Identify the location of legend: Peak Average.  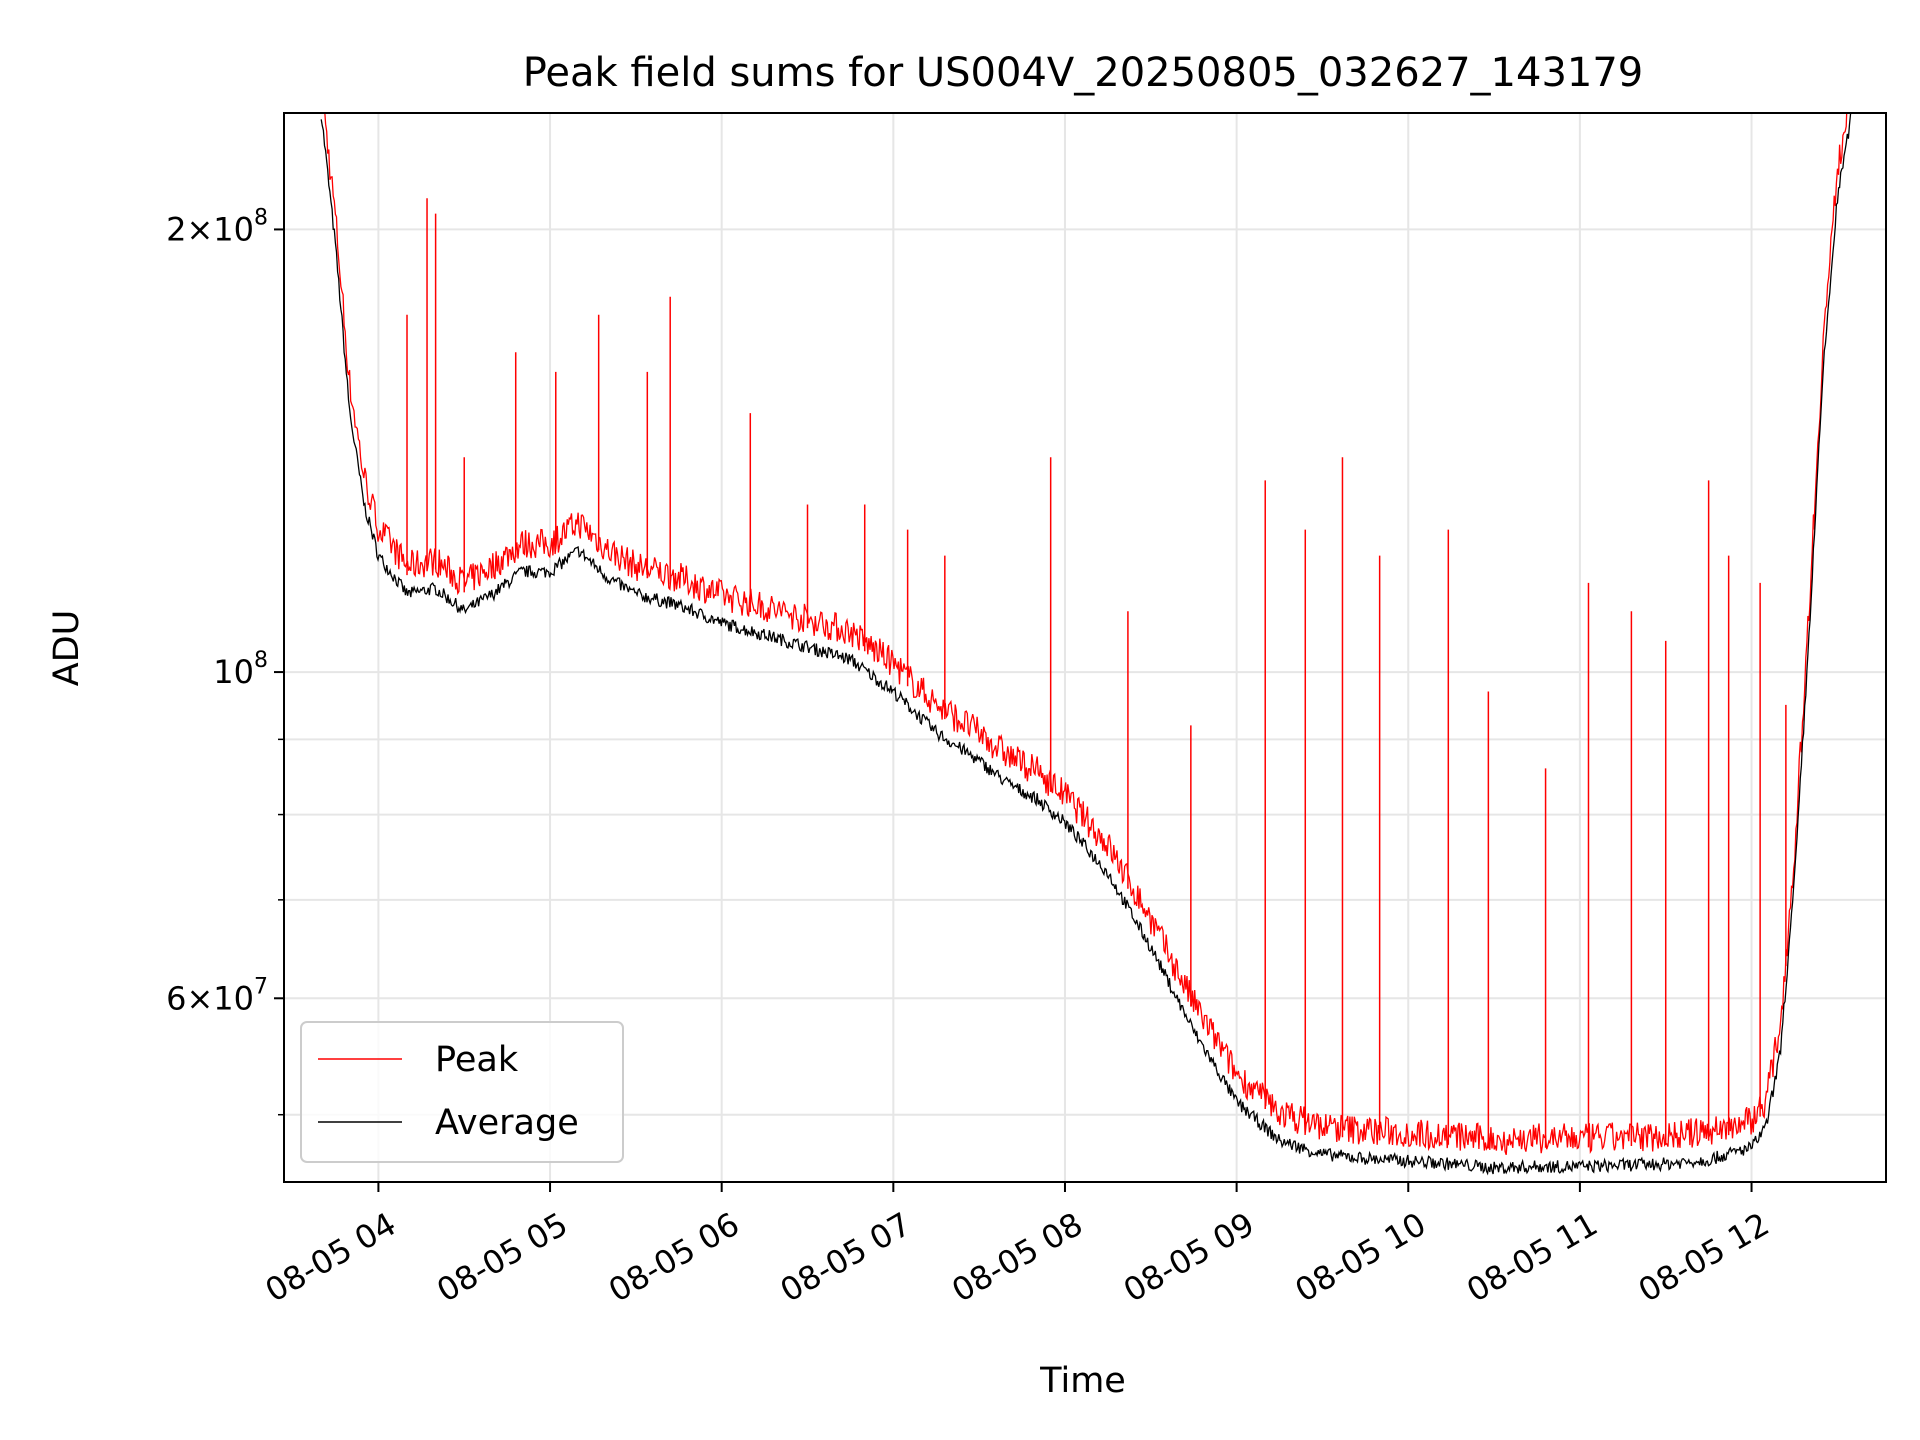
(462, 1092).